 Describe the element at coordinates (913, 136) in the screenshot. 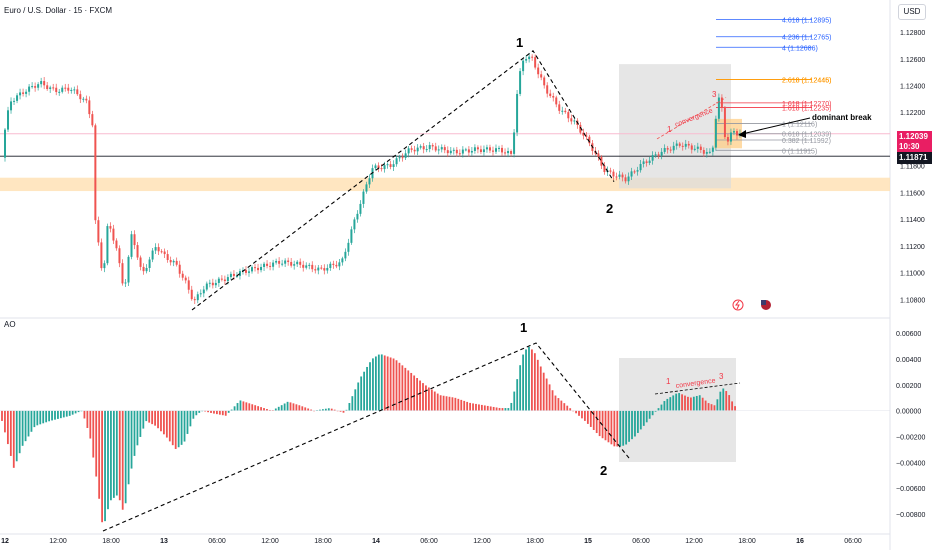

I see `current-price-value: 1.12039` at that location.